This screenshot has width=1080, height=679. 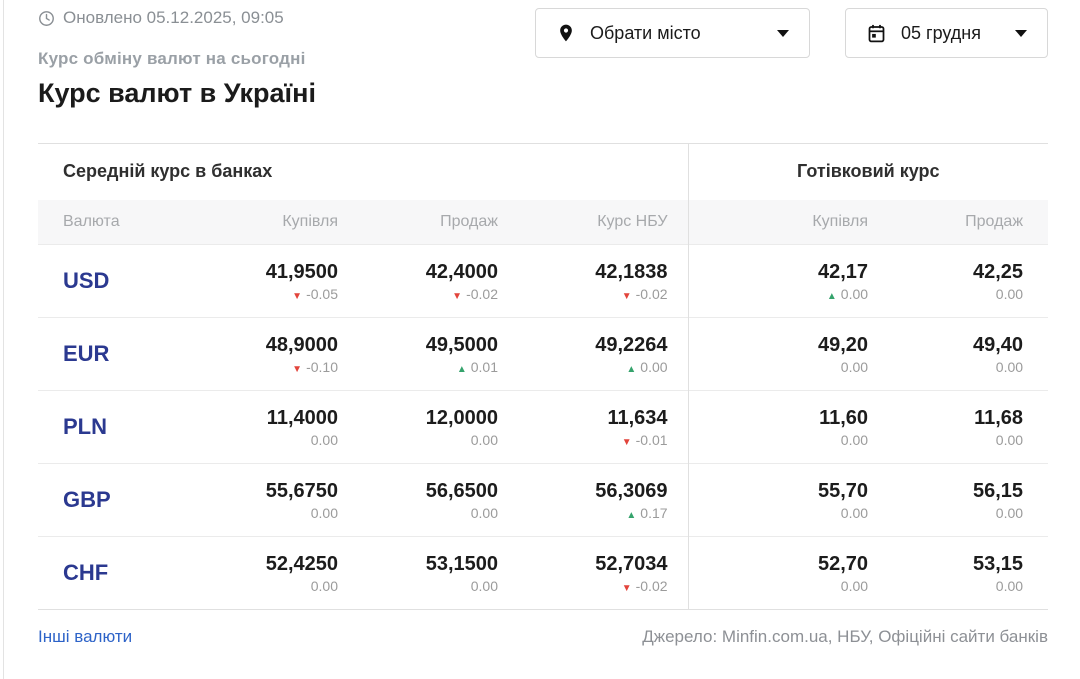 I want to click on header-controls: Обрати місто 05 грудня, so click(x=791, y=33).